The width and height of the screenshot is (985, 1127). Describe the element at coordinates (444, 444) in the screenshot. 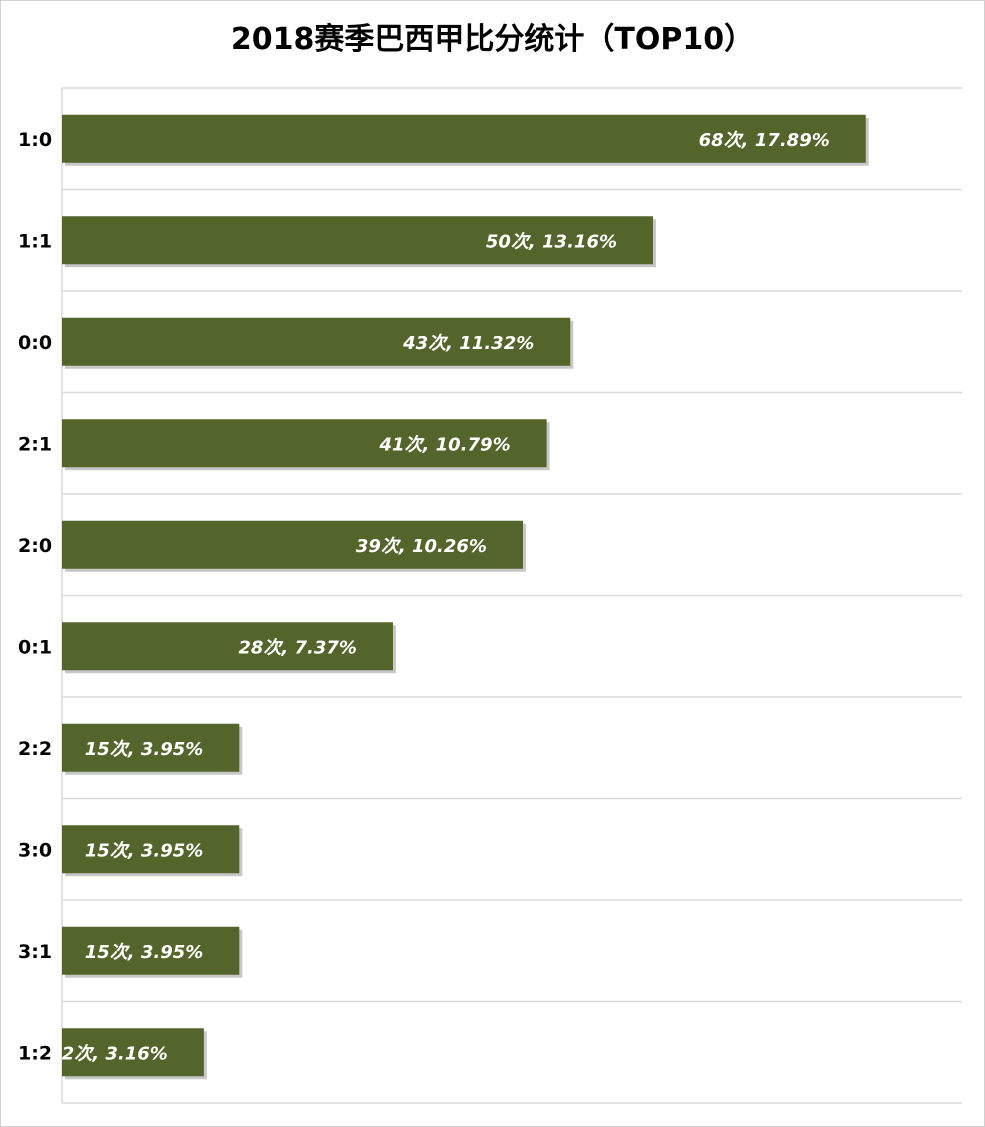

I see `data-label: 41次, 10.79%` at that location.